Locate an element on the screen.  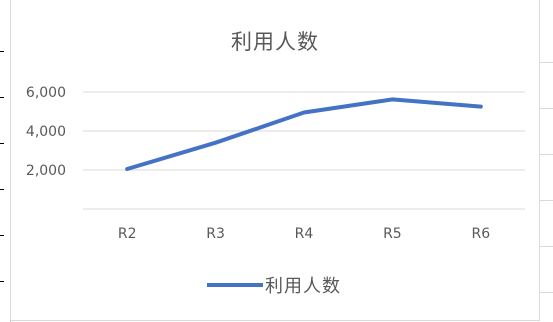
y-tick-label: 6,000 is located at coordinates (46, 93).